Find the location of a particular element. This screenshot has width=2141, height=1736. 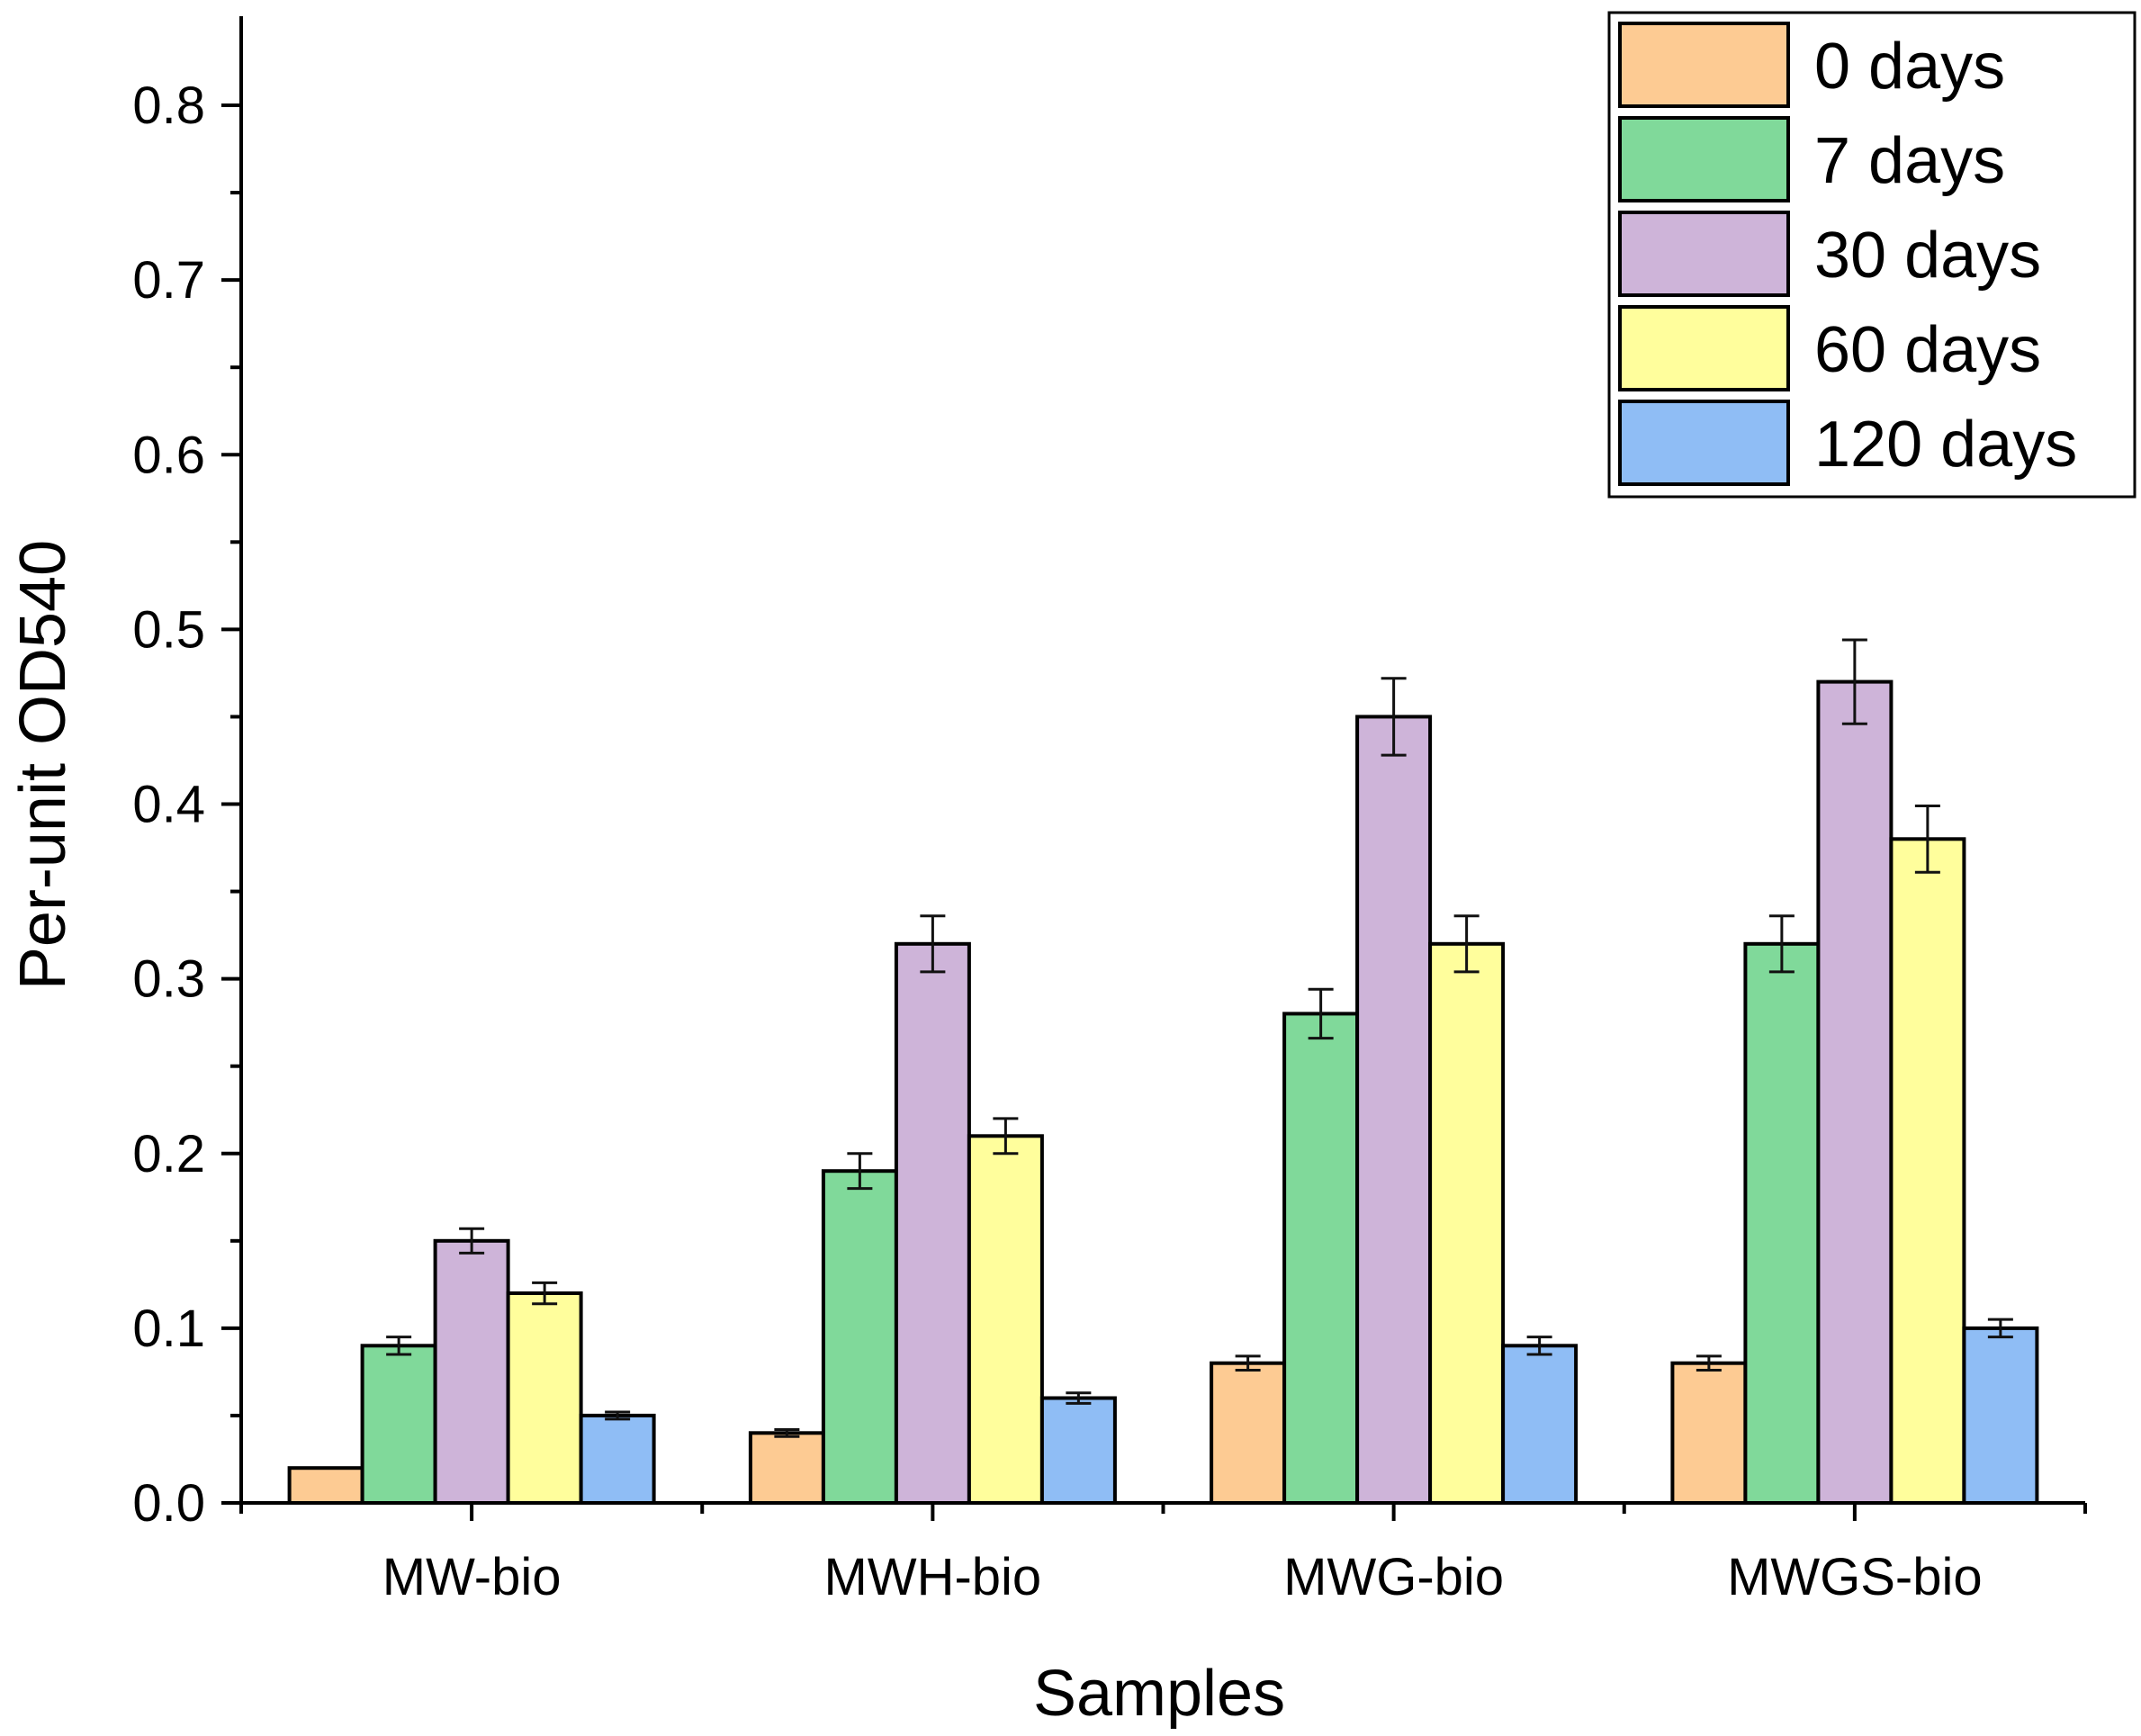

bar-mwh-bio-30-days is located at coordinates (932, 1223).